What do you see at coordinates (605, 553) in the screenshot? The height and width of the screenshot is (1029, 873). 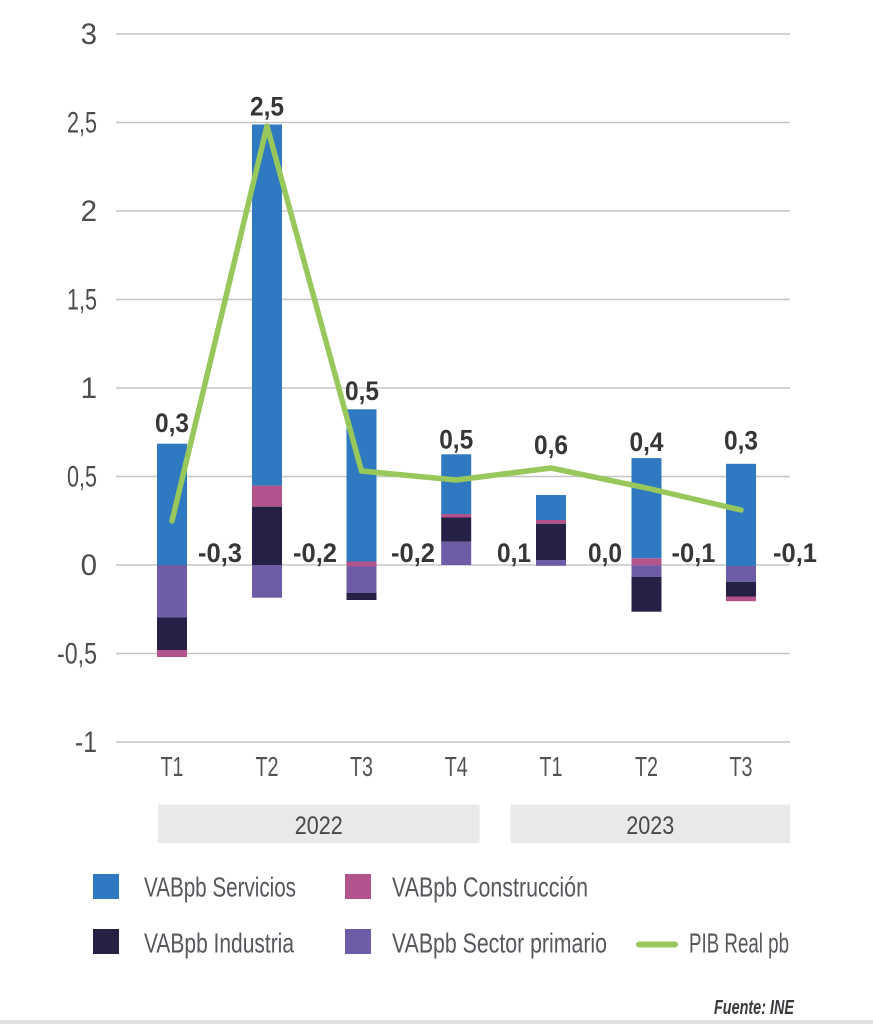 I see `svg-text: 0,0` at bounding box center [605, 553].